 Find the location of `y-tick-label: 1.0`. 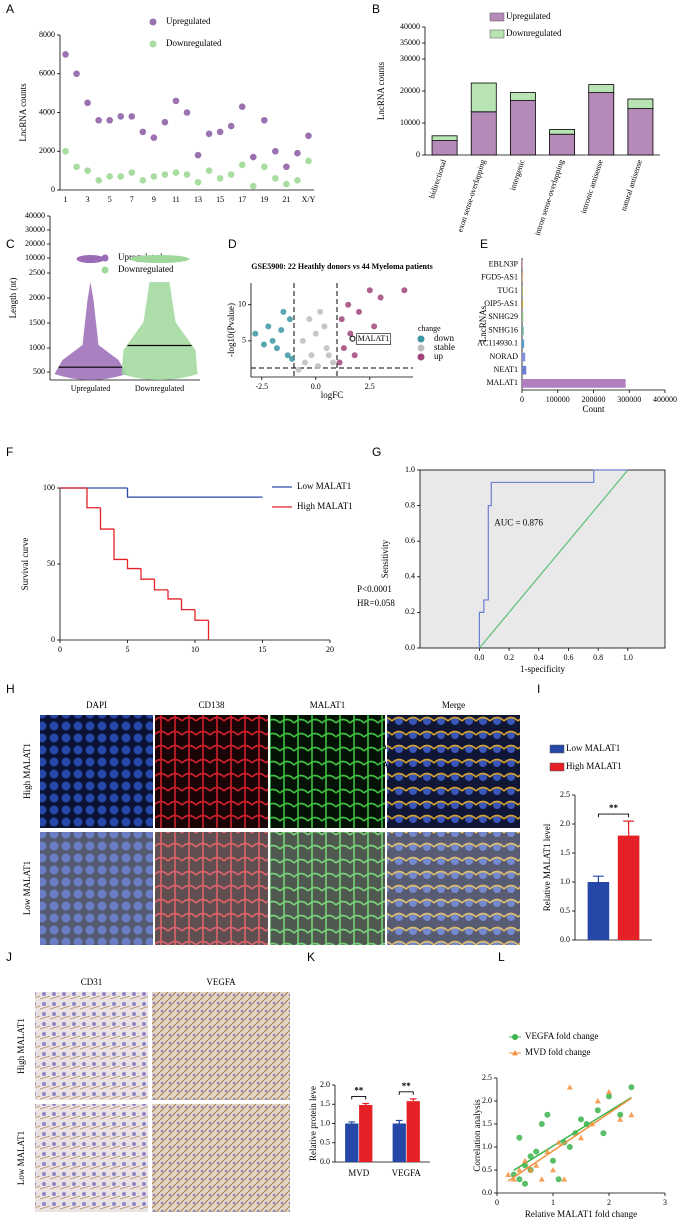

y-tick-label: 1.0 is located at coordinates (565, 881).